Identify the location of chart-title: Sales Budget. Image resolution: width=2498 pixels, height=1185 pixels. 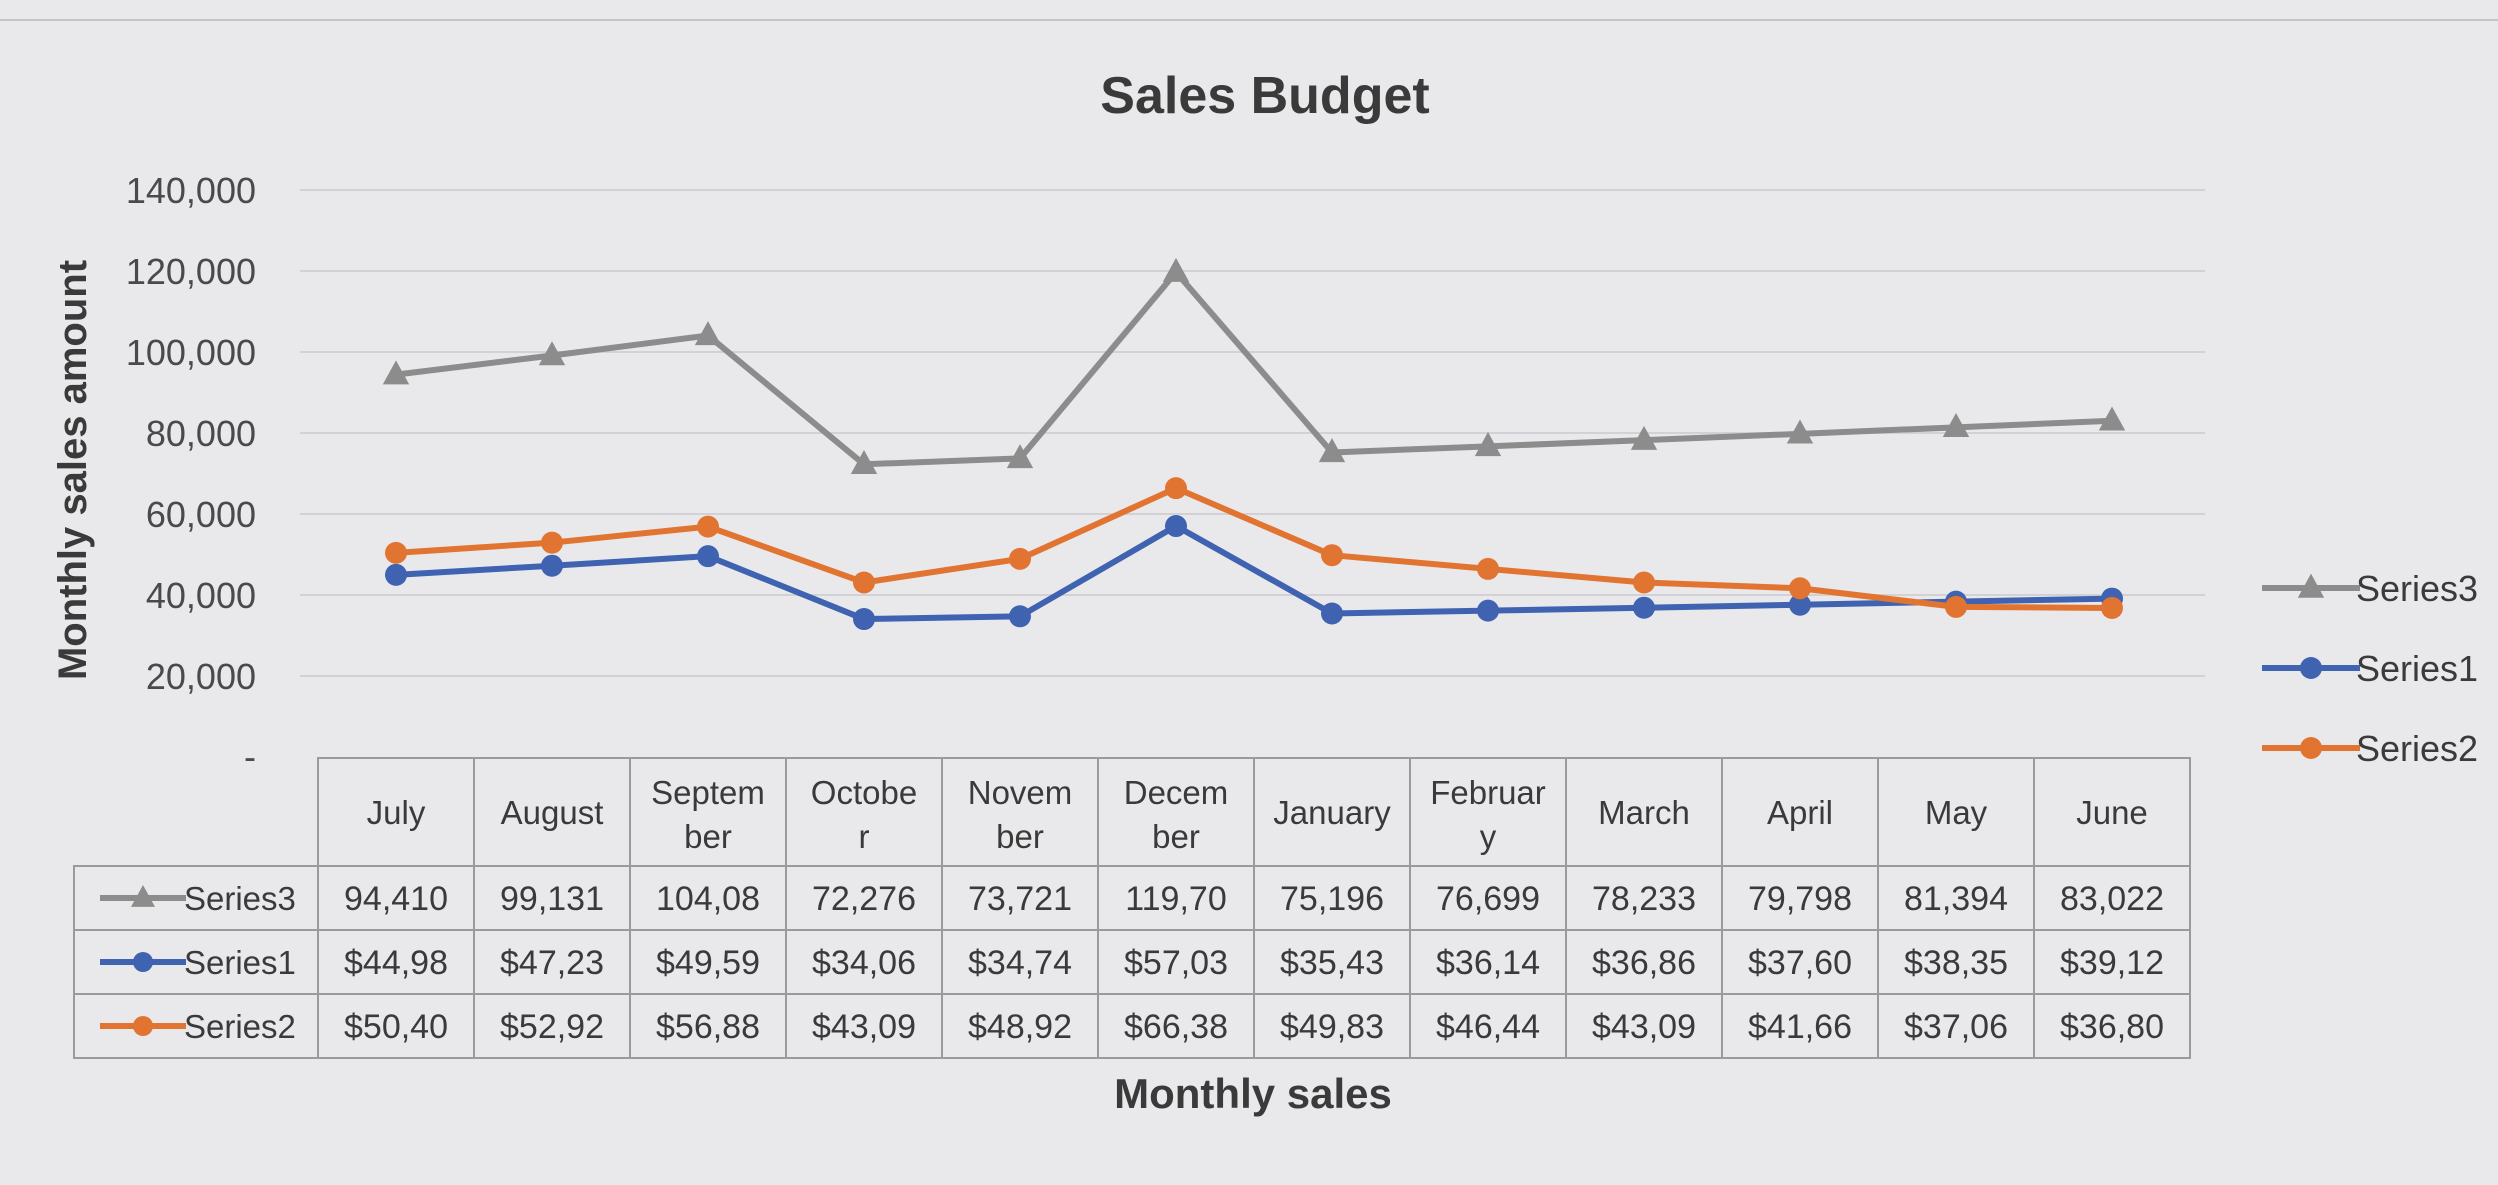
(1264, 96).